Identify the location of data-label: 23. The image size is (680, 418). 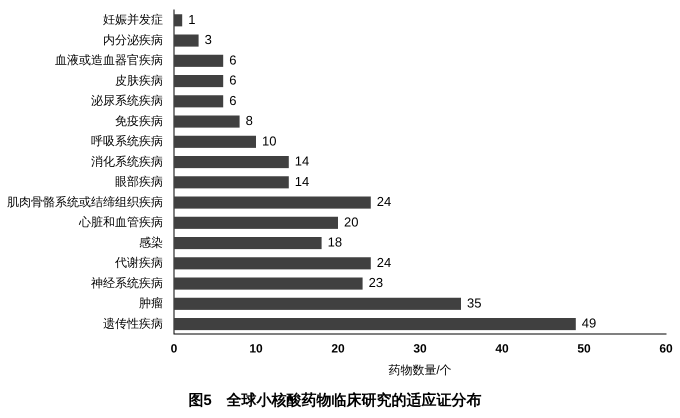
(376, 282).